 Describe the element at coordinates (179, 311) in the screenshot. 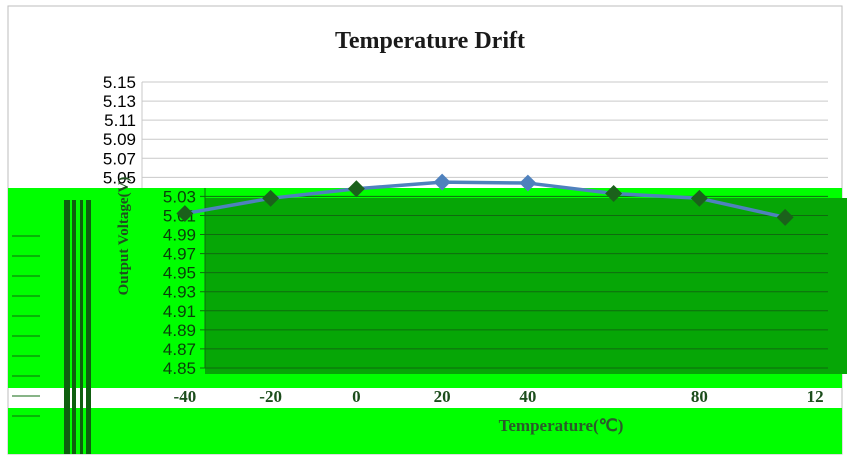

I see `y-tick-label: 4.91` at that location.